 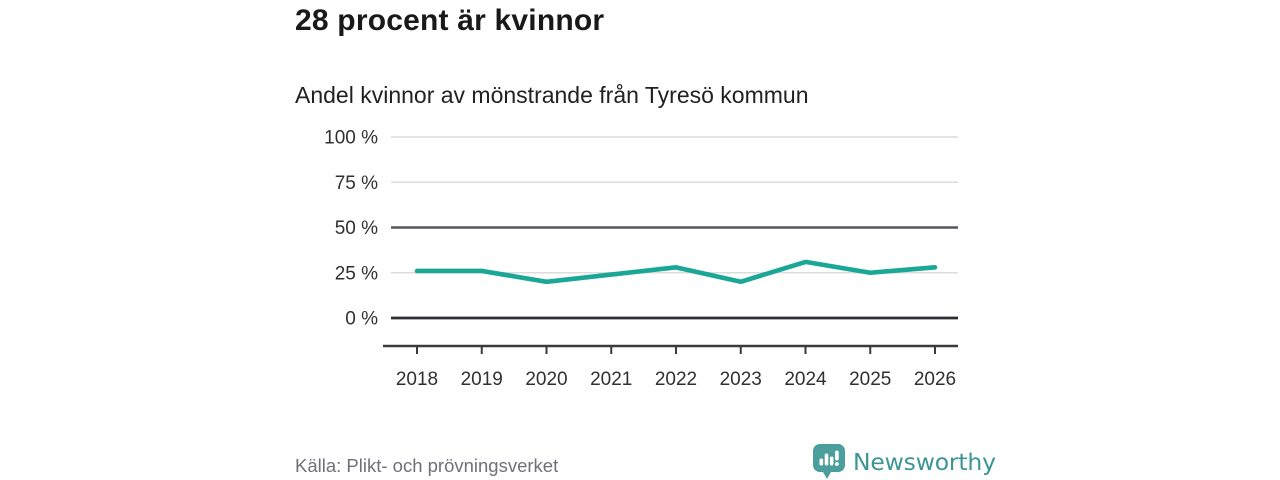 I want to click on newsworthy-logo: Newsworthy, so click(x=904, y=461).